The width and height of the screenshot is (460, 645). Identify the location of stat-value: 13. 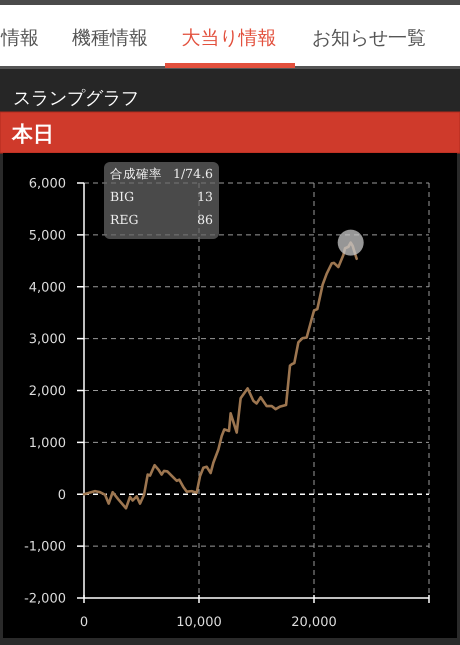
(205, 196).